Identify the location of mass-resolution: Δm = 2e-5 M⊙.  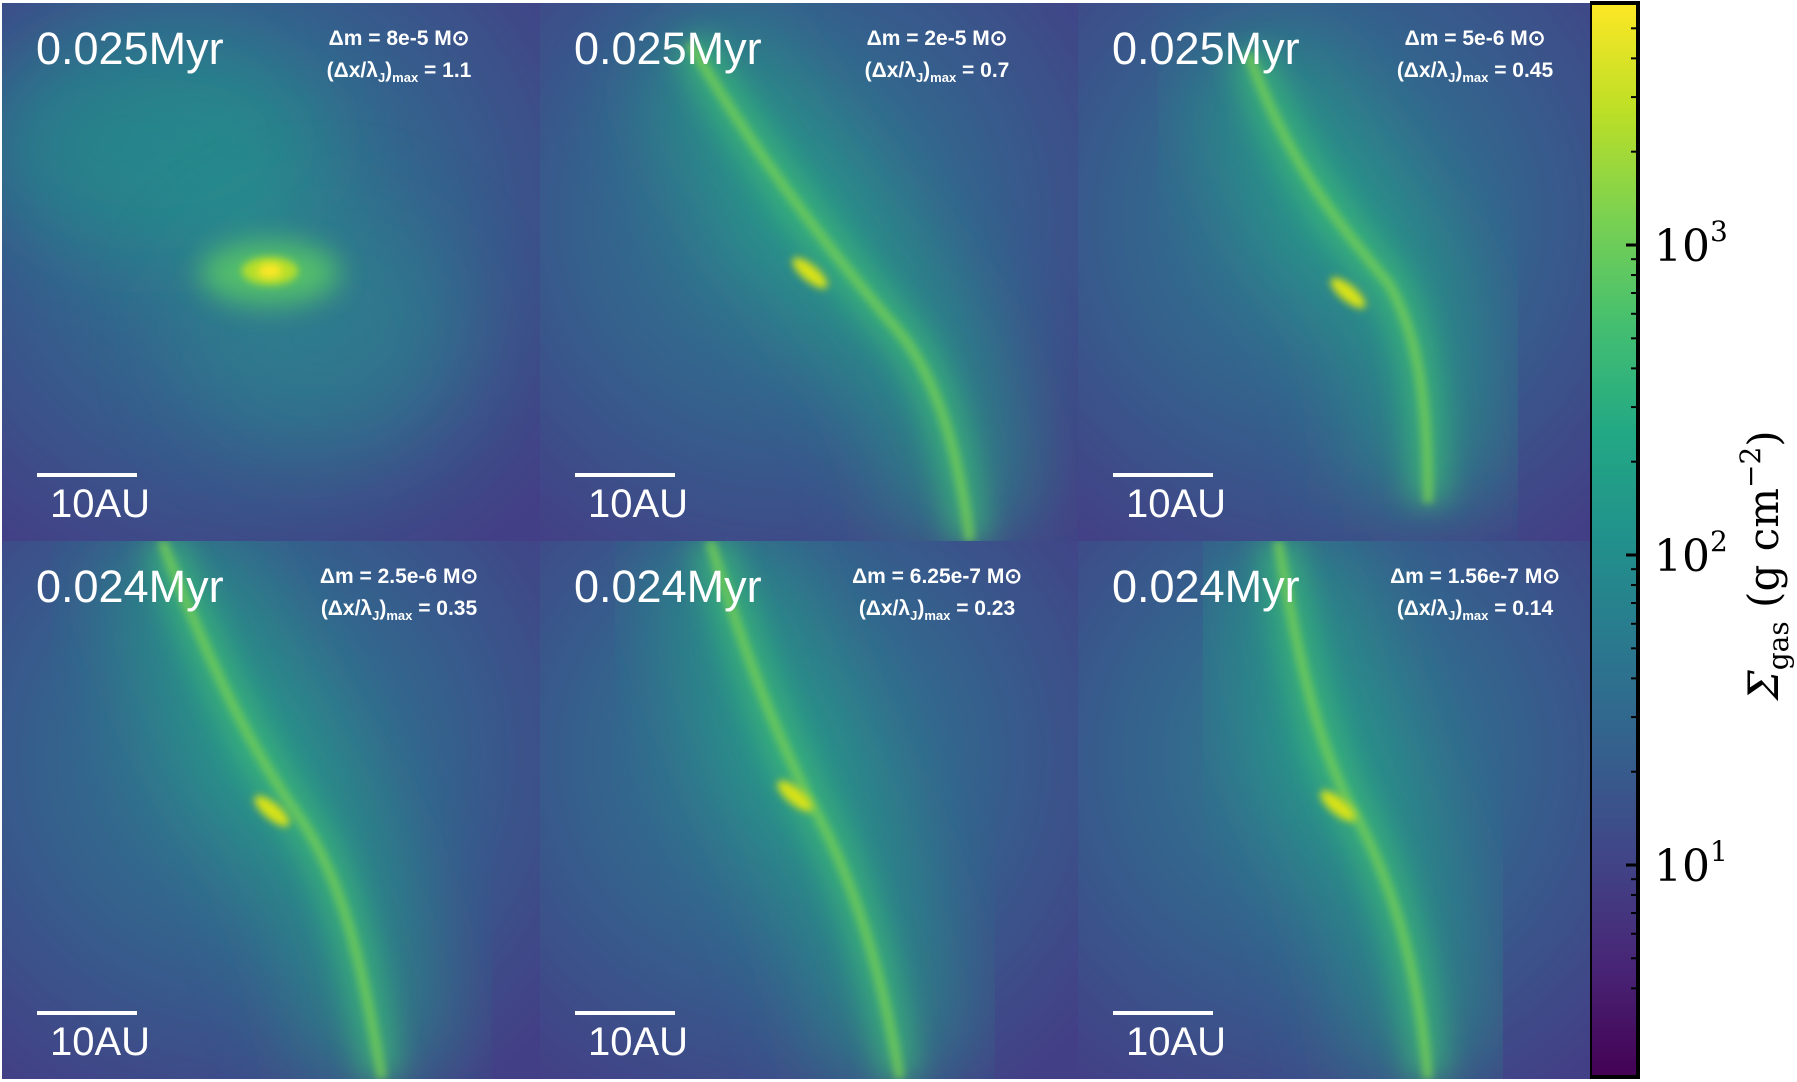
(937, 38).